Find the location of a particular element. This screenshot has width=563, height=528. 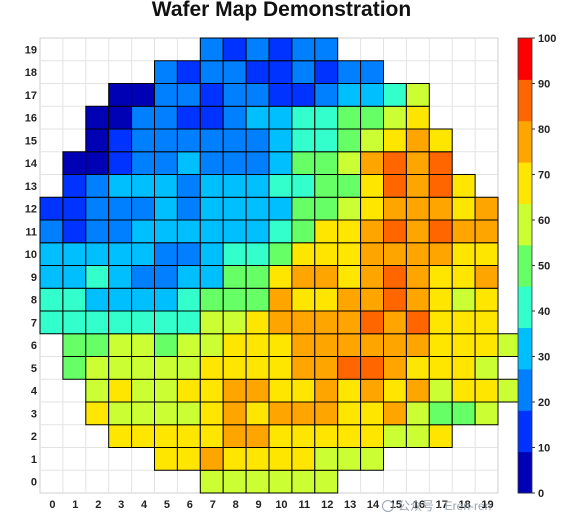

x-tick-label: 17 is located at coordinates (442, 505).